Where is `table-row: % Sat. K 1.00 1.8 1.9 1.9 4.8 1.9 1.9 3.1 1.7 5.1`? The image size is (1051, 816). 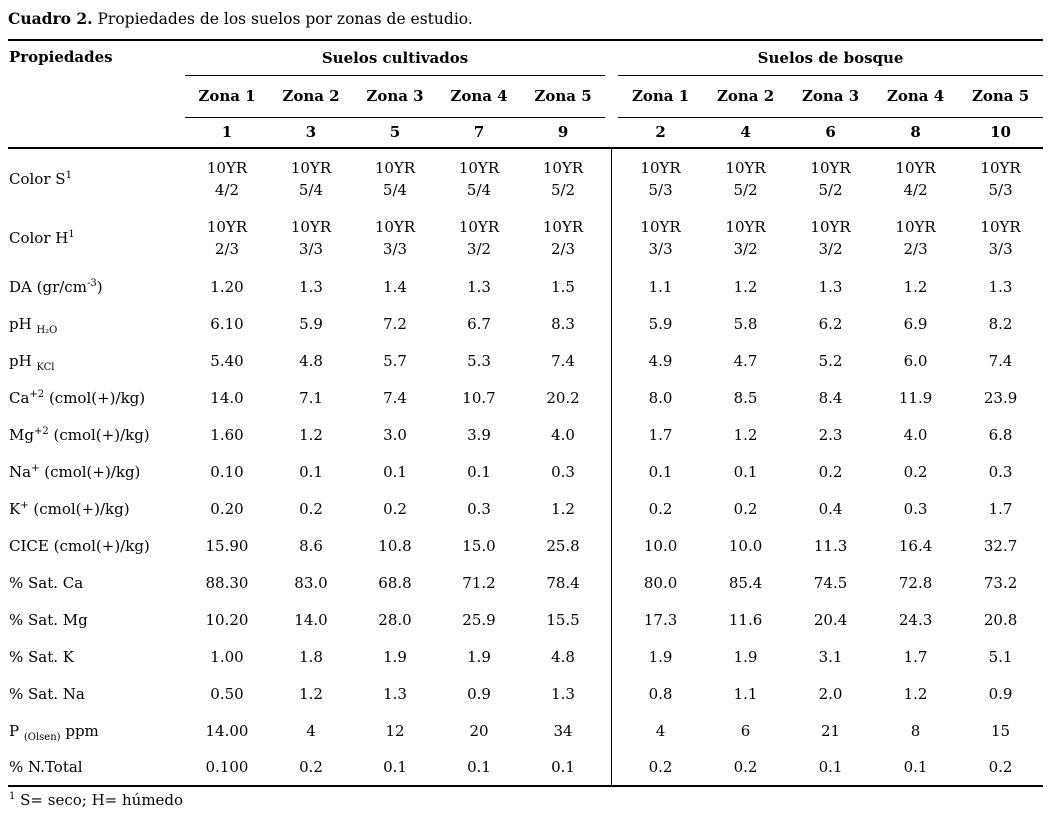 table-row: % Sat. K 1.00 1.8 1.9 1.9 4.8 1.9 1.9 3.1 1.7 5.1 is located at coordinates (525, 656).